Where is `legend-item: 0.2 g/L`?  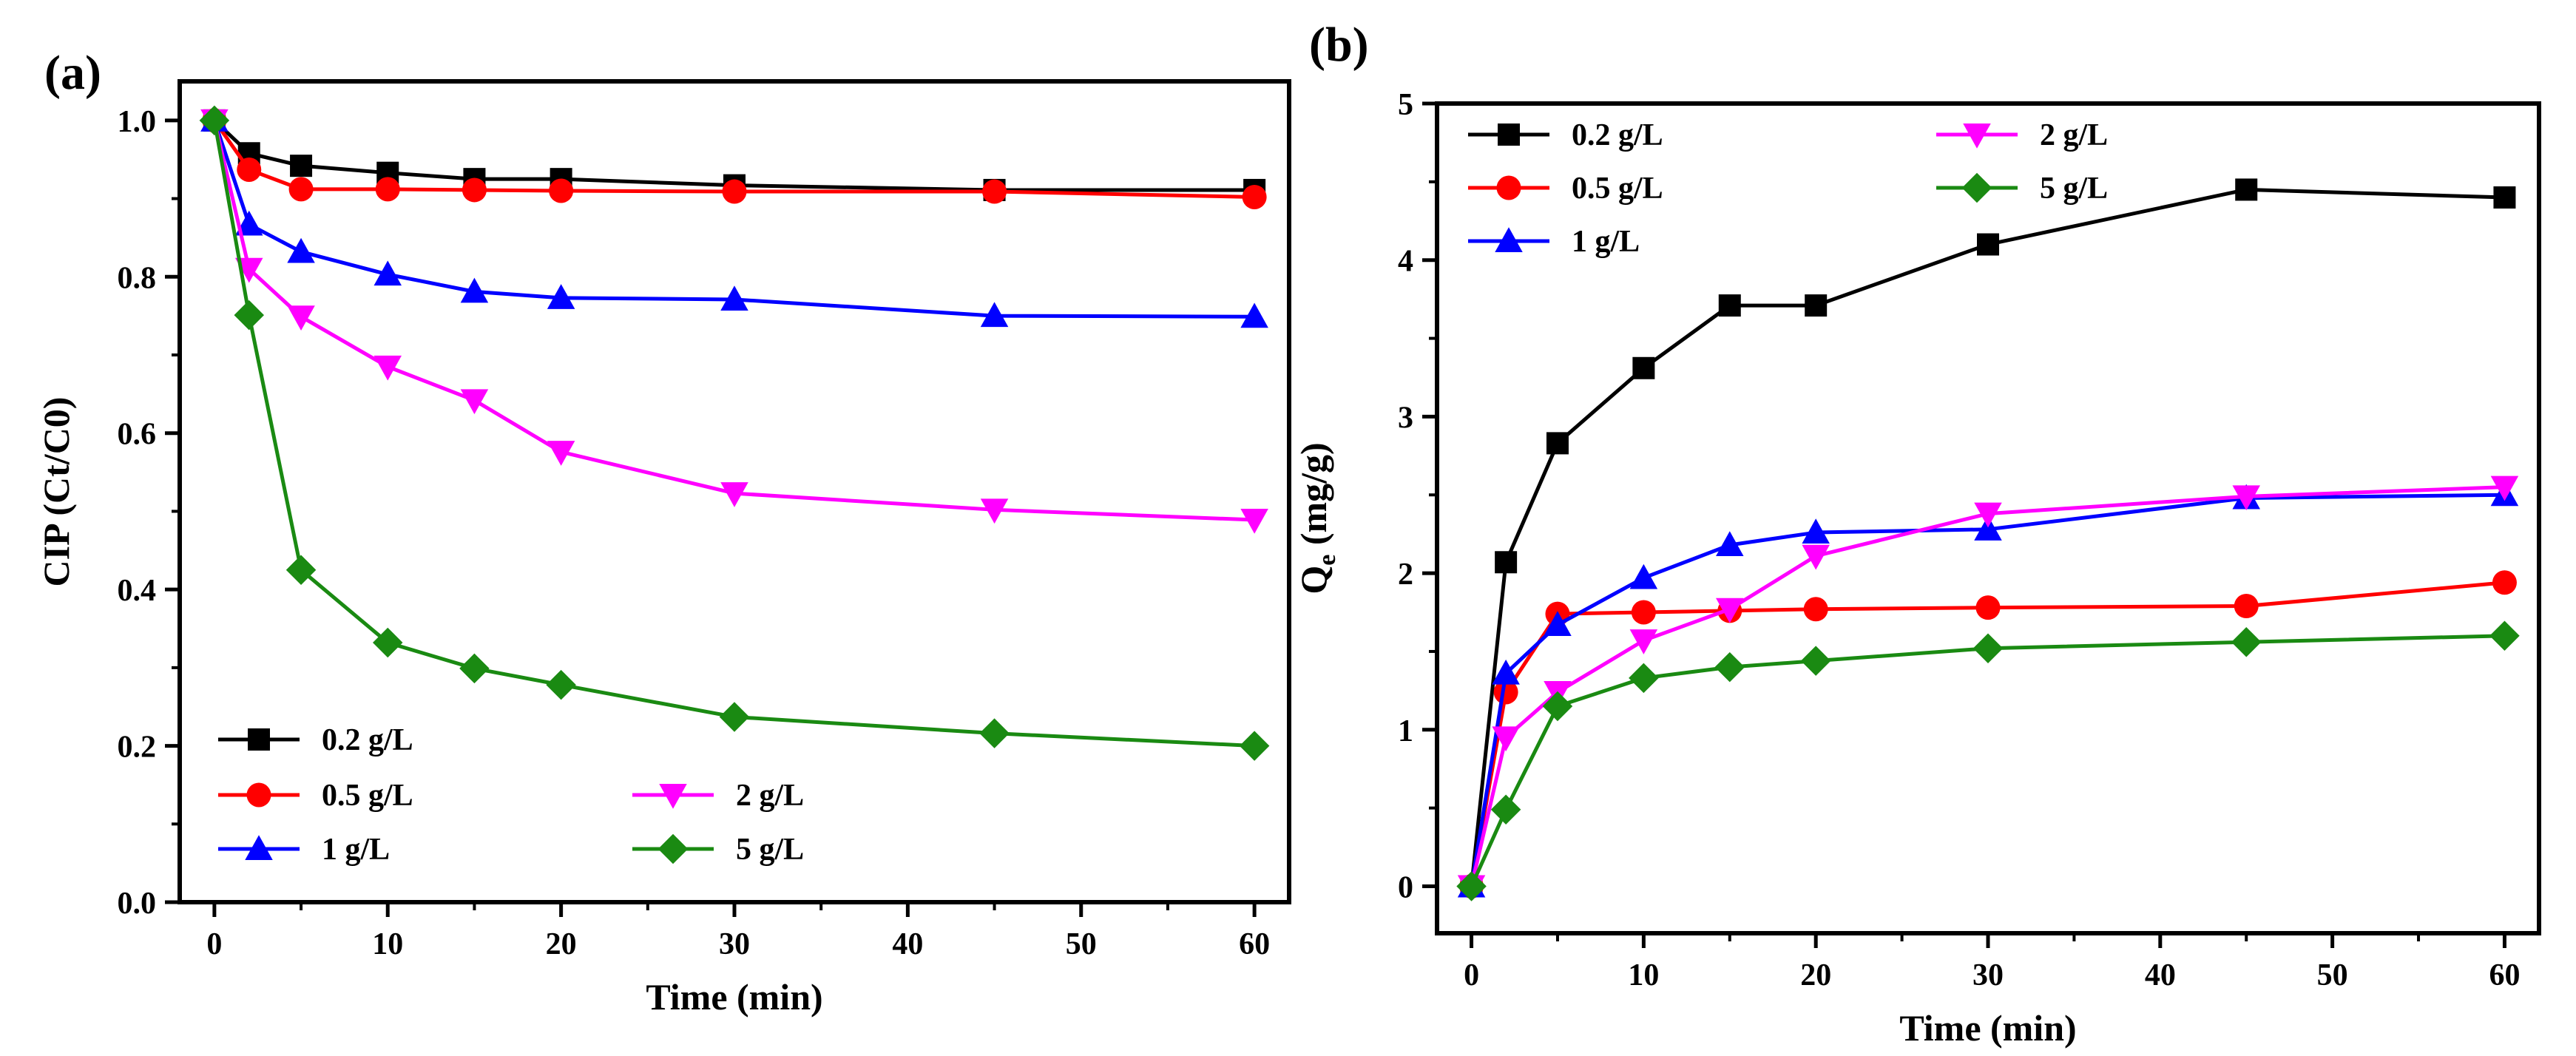
legend-item: 0.2 g/L is located at coordinates (1565, 135).